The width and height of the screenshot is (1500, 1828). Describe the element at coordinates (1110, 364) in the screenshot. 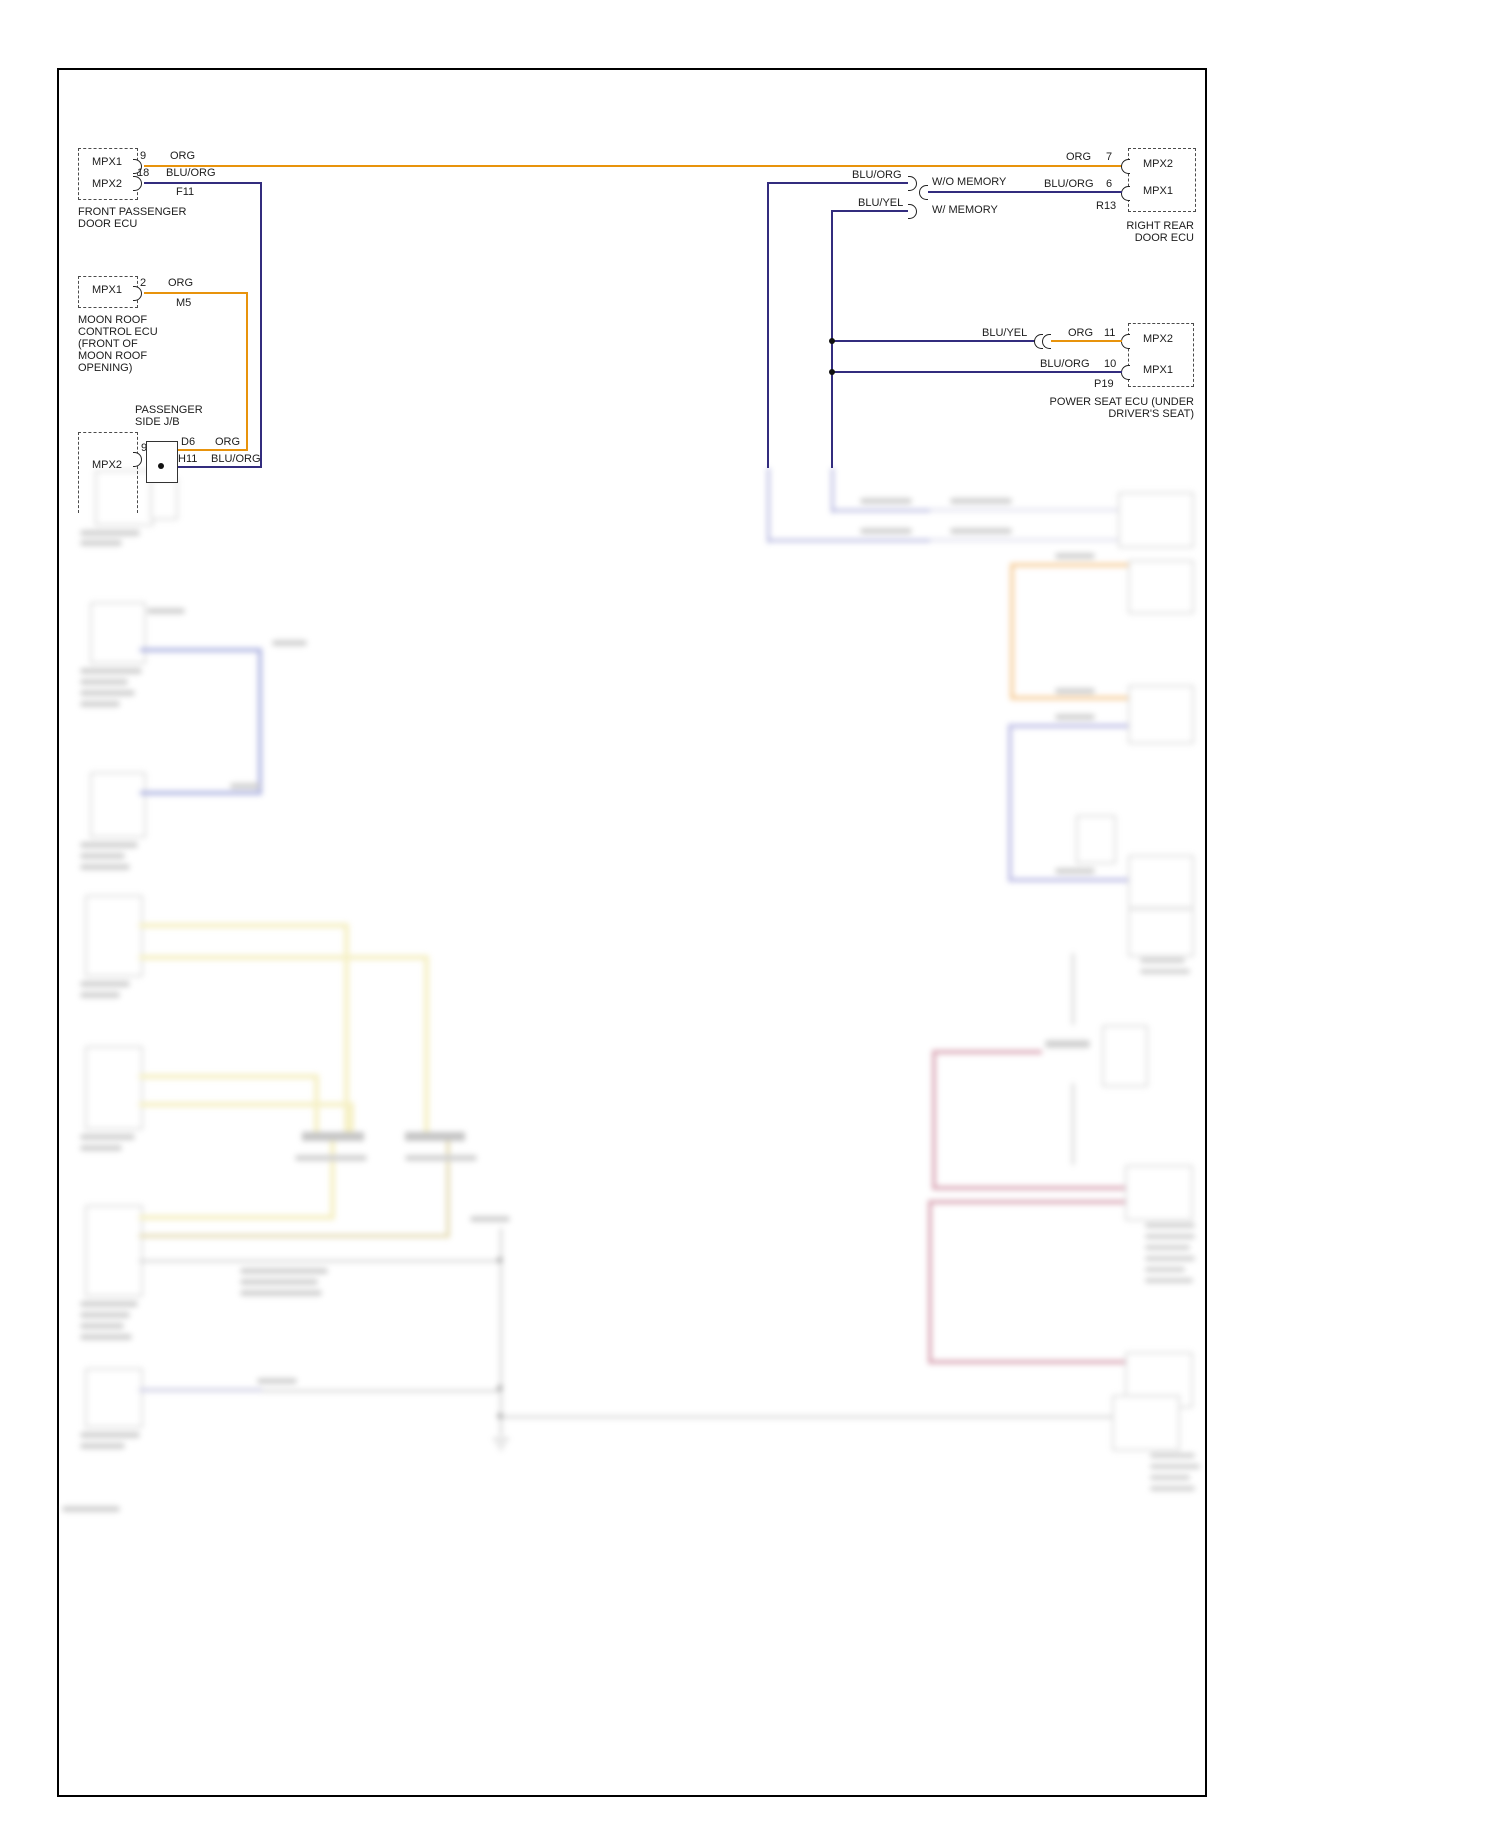

I see `pin-number: 10` at that location.